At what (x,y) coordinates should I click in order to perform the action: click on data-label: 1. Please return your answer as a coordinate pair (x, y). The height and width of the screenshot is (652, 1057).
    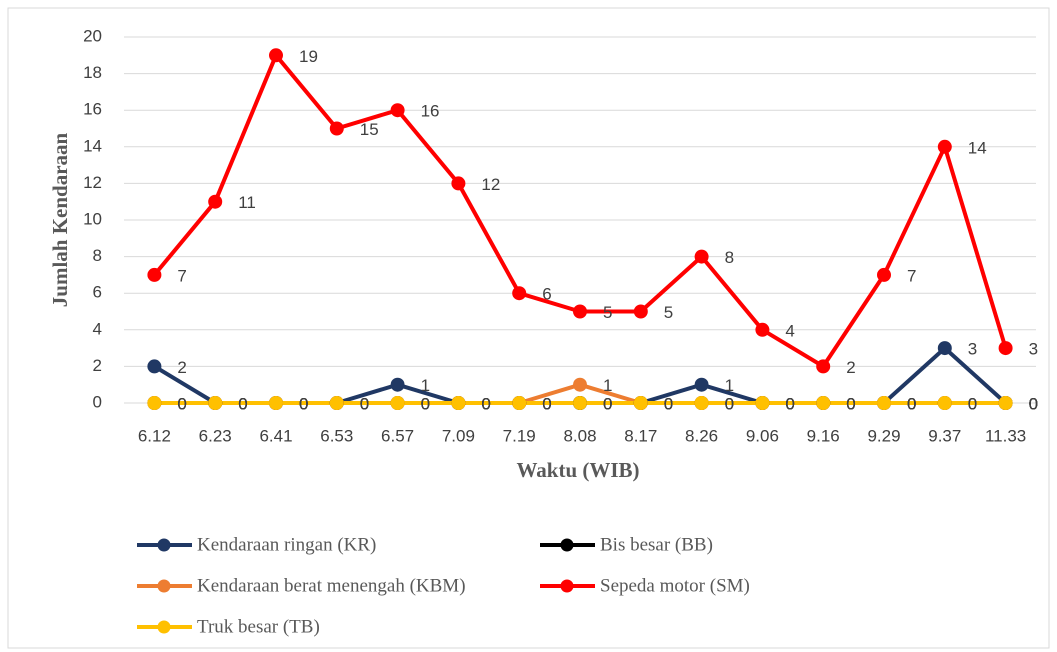
    Looking at the image, I should click on (607, 385).